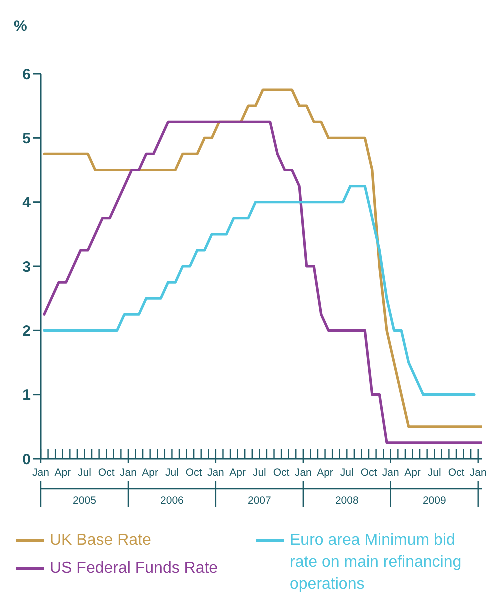 The width and height of the screenshot is (486, 602). Describe the element at coordinates (27, 203) in the screenshot. I see `y-tick-label: 4` at that location.